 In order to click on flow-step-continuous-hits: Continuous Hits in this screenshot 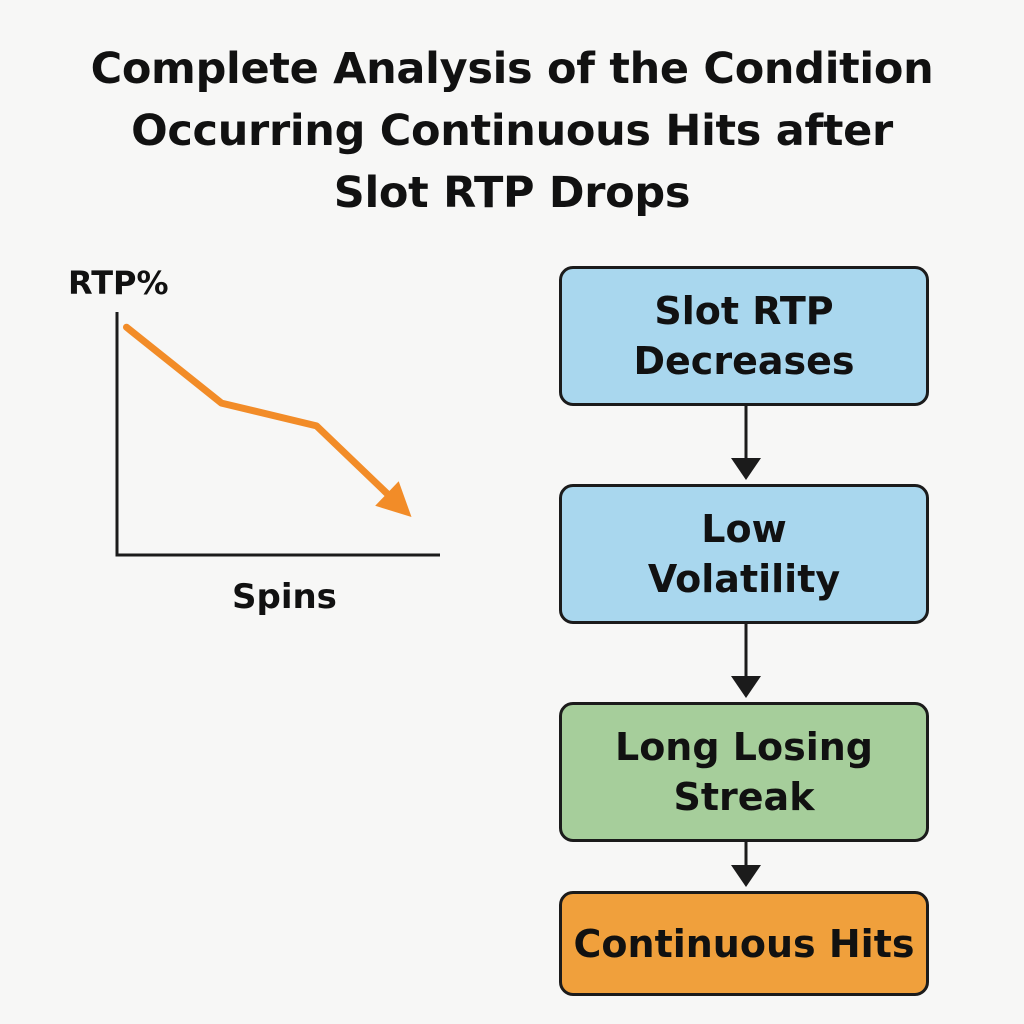, I will do `click(744, 943)`.